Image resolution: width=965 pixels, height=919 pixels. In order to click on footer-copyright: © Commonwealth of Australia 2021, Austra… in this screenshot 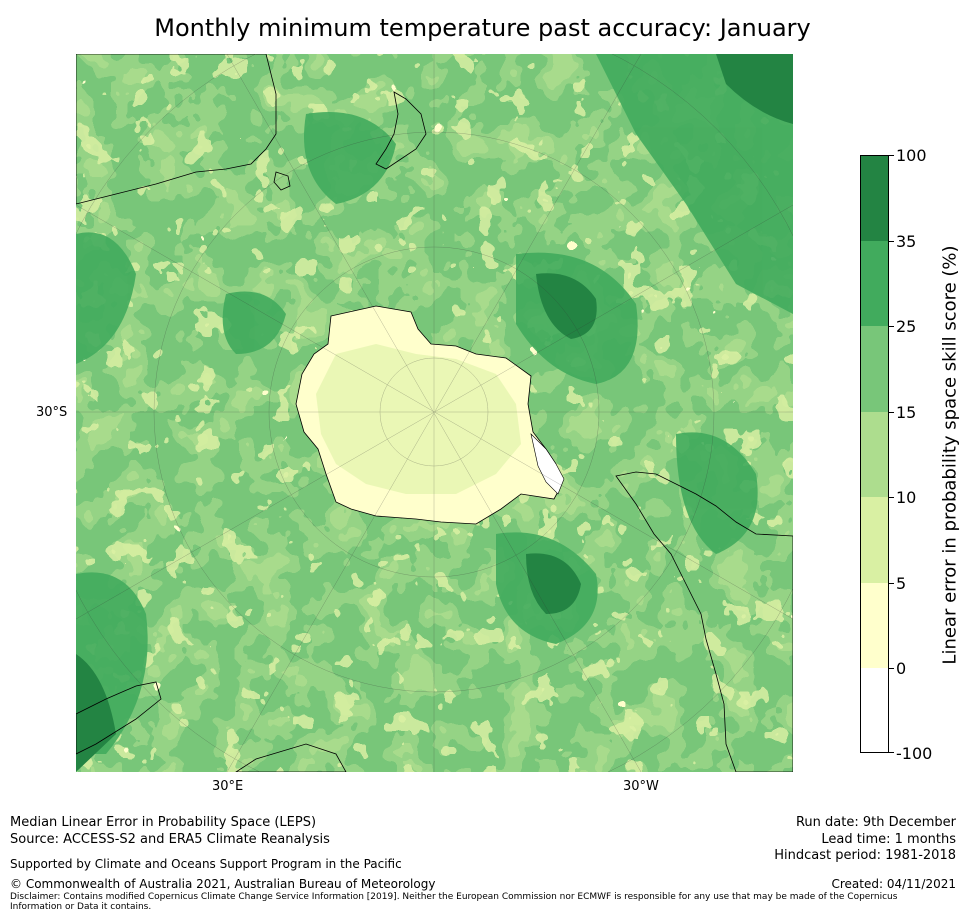, I will do `click(223, 884)`.